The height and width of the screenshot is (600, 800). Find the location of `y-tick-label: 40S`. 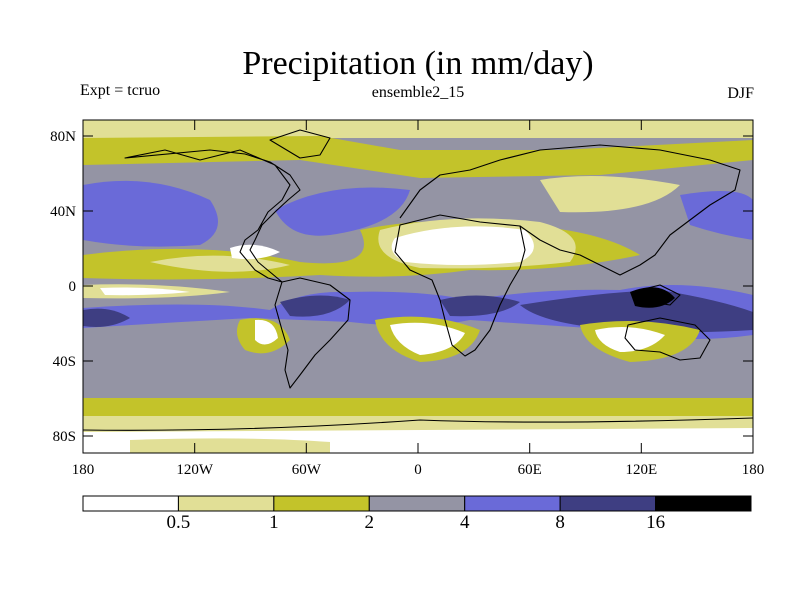

y-tick-label: 40S is located at coordinates (64, 362).